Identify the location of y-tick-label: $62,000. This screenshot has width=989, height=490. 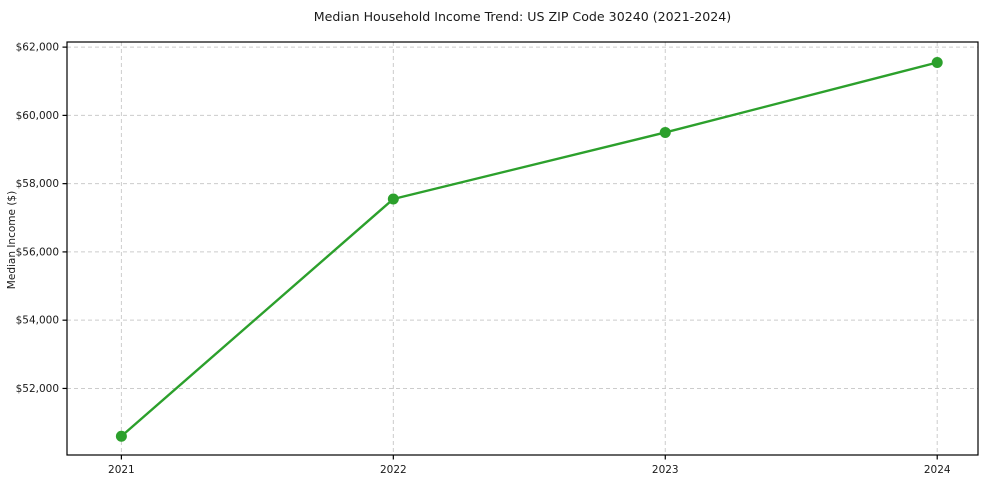
(37, 48).